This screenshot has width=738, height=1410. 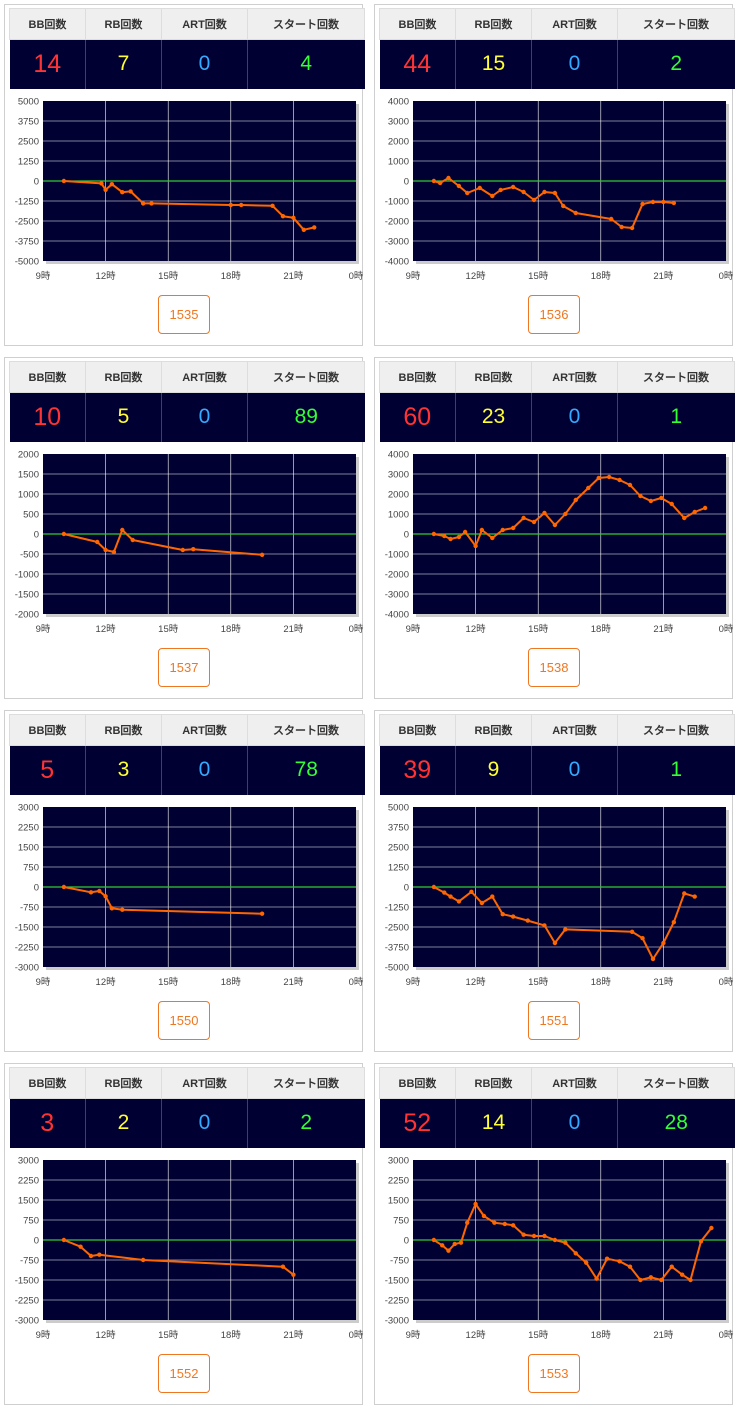 I want to click on machine-number-button: 1536, so click(x=554, y=314).